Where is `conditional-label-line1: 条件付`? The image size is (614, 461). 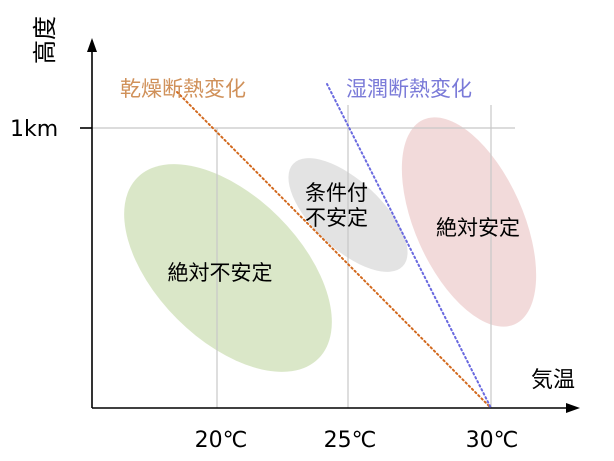
conditional-label-line1: 条件付 is located at coordinates (336, 193).